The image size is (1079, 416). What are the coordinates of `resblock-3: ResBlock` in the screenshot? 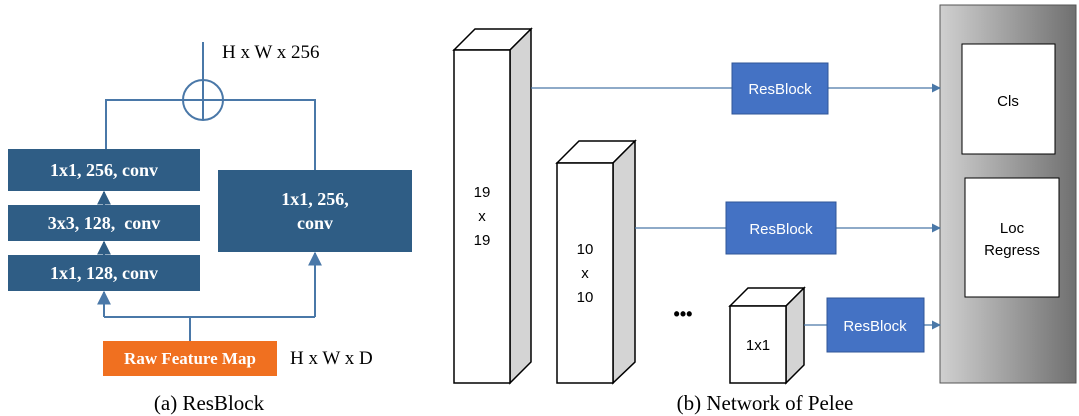 It's located at (875, 325).